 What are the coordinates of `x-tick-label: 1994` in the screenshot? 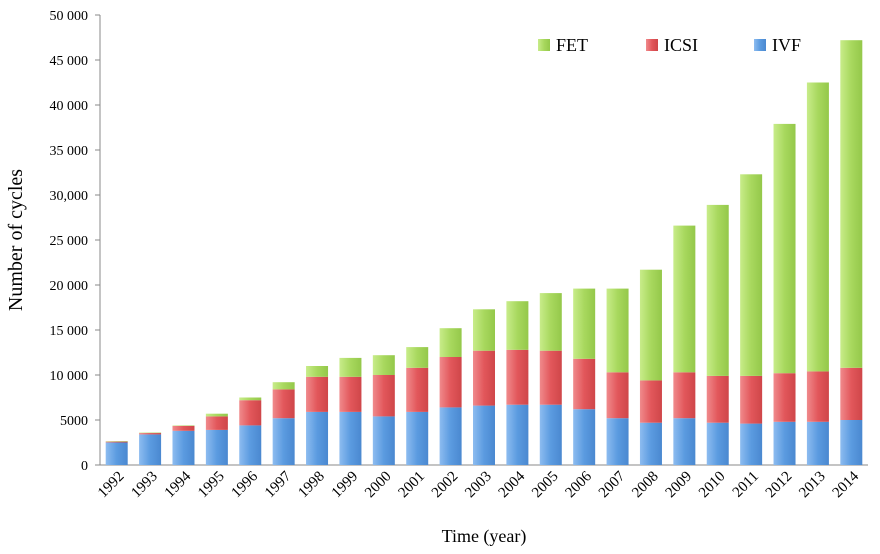 It's located at (178, 484).